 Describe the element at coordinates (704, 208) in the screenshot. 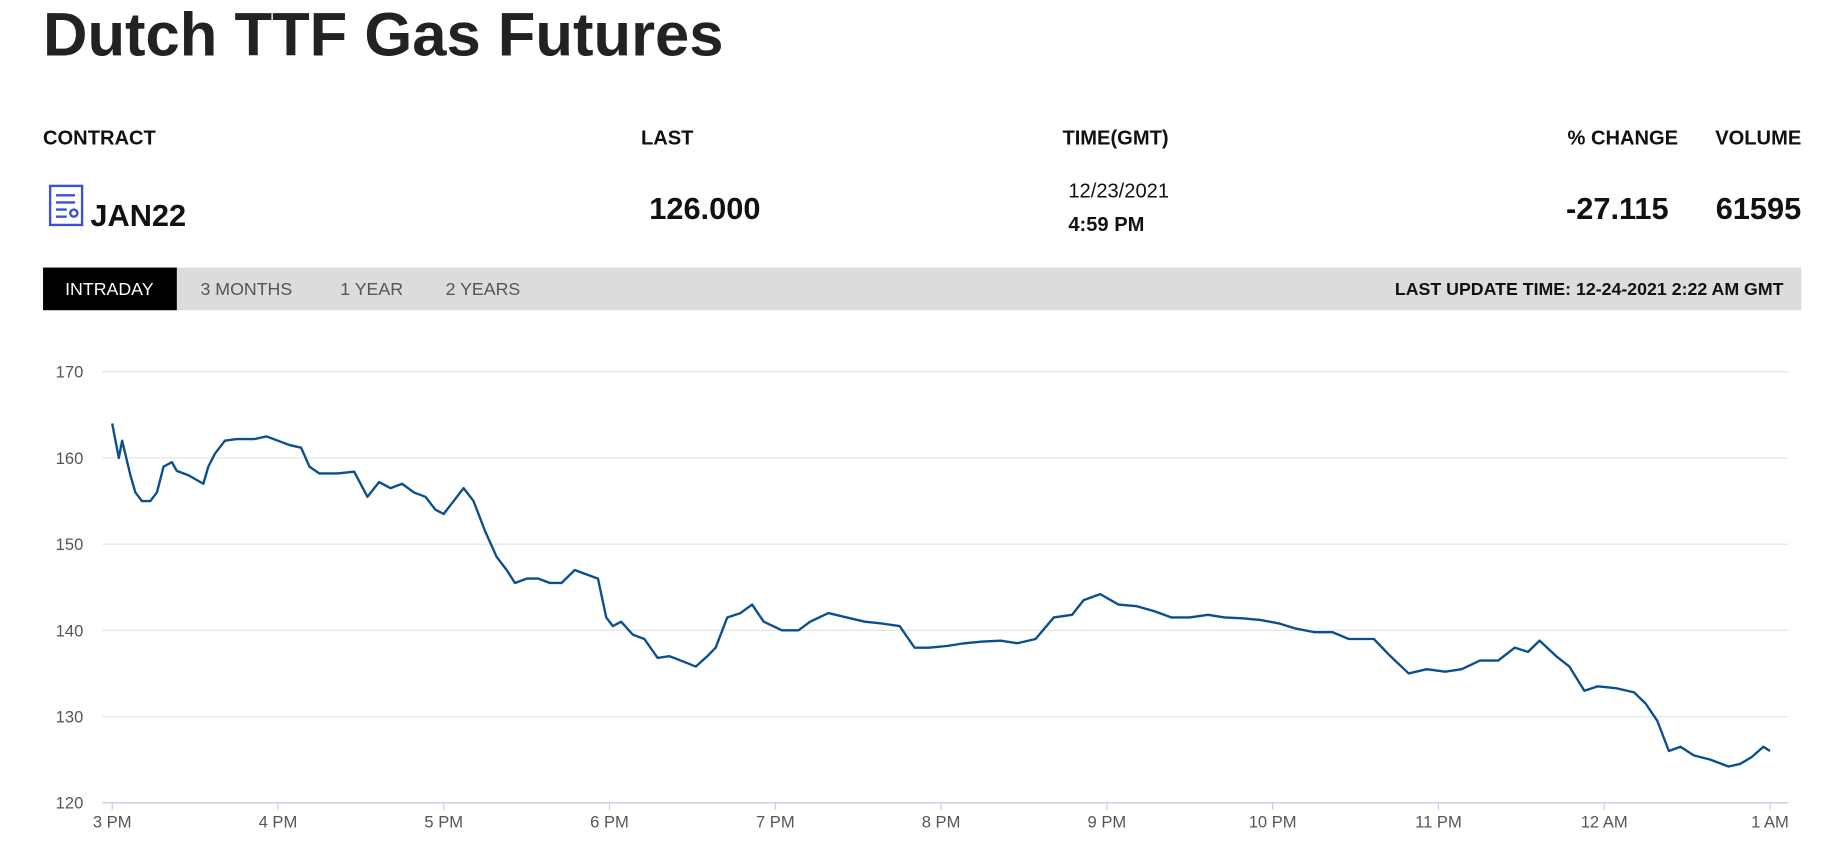

I see `last-price: 126.000` at that location.